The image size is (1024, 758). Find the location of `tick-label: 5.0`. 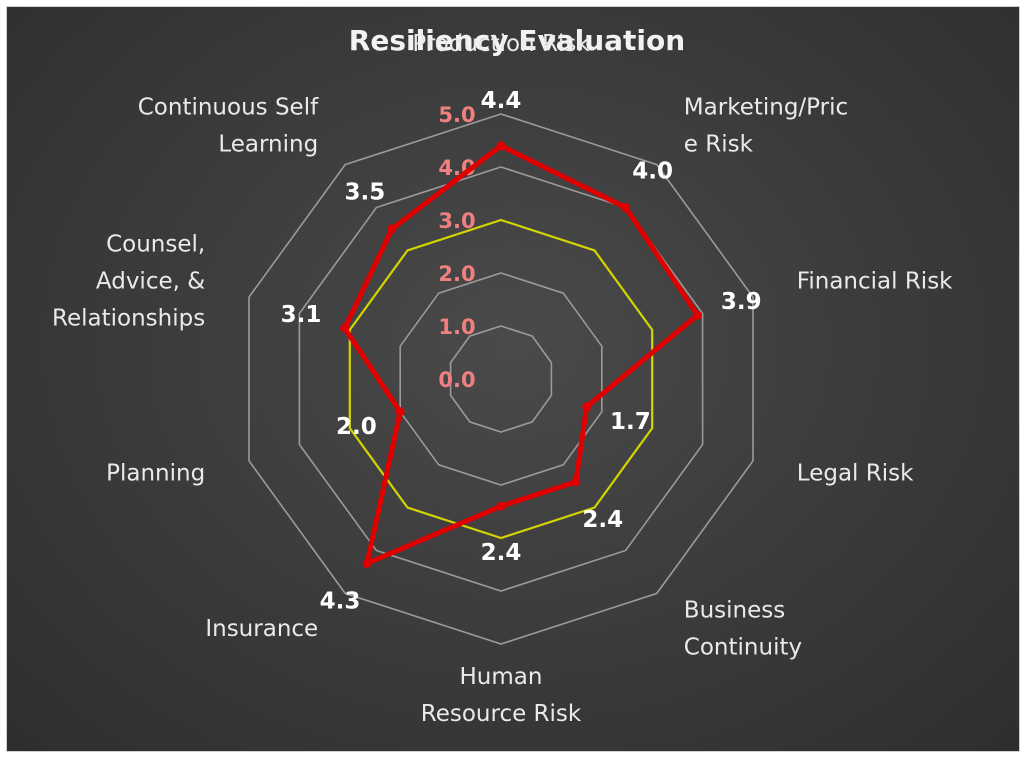

tick-label: 5.0 is located at coordinates (456, 115).